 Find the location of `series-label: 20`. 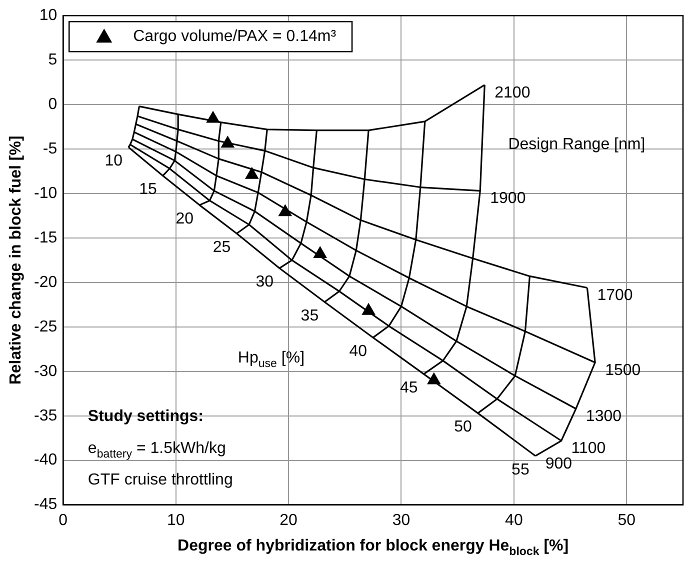

series-label: 20 is located at coordinates (185, 219).